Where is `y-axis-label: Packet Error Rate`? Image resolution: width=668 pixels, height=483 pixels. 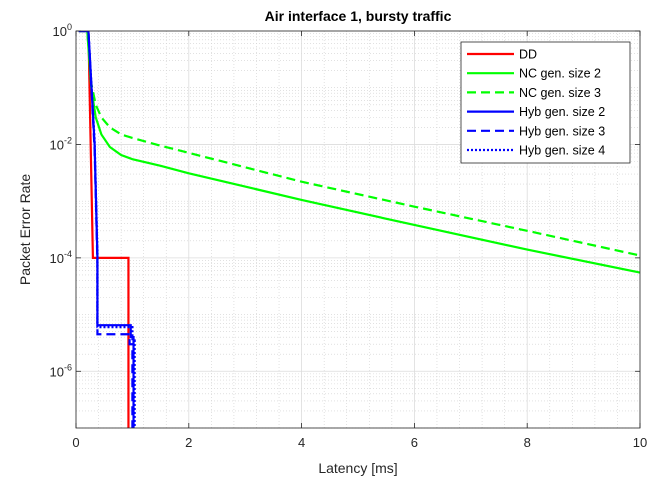
y-axis-label: Packet Error Rate is located at coordinates (25, 229).